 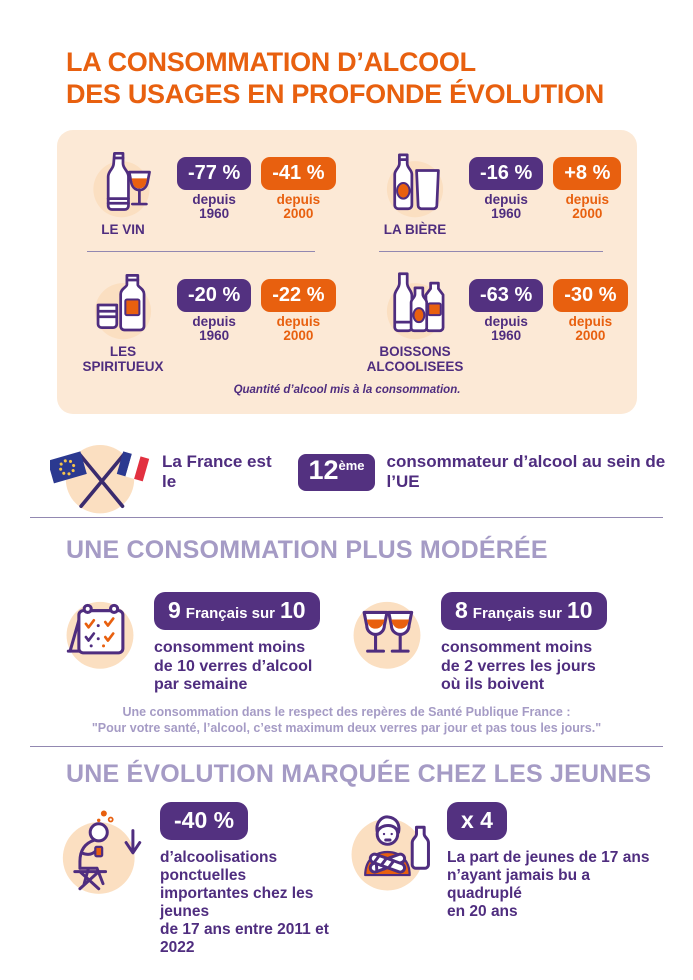 What do you see at coordinates (256, 311) in the screenshot?
I see `spiritueux-badges: -20 % depuis 1960 -22 % depuis 2000` at bounding box center [256, 311].